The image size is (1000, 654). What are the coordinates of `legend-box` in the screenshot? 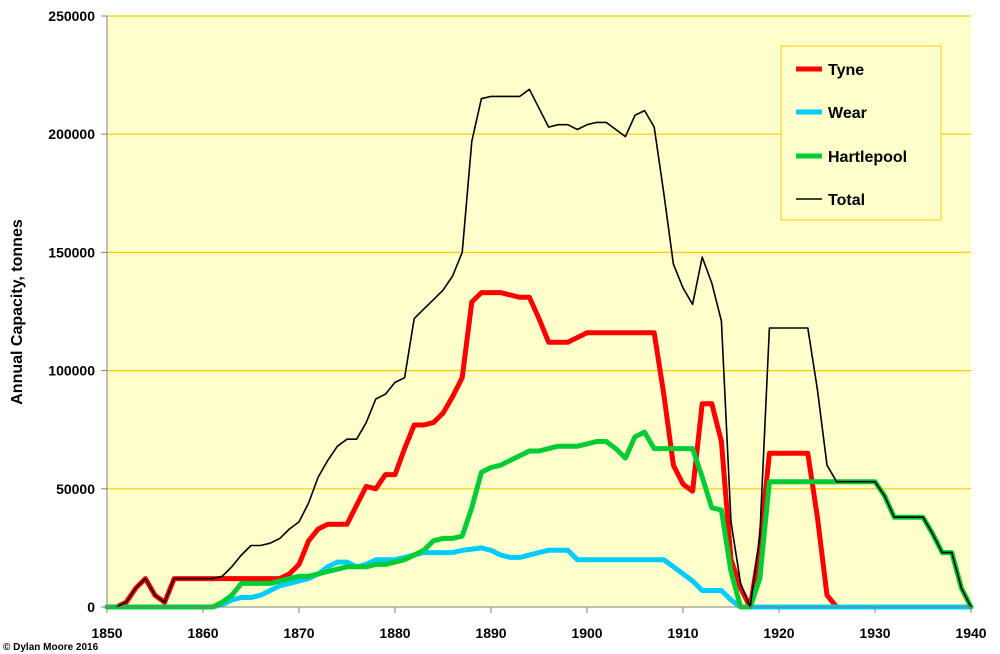 It's located at (861, 133).